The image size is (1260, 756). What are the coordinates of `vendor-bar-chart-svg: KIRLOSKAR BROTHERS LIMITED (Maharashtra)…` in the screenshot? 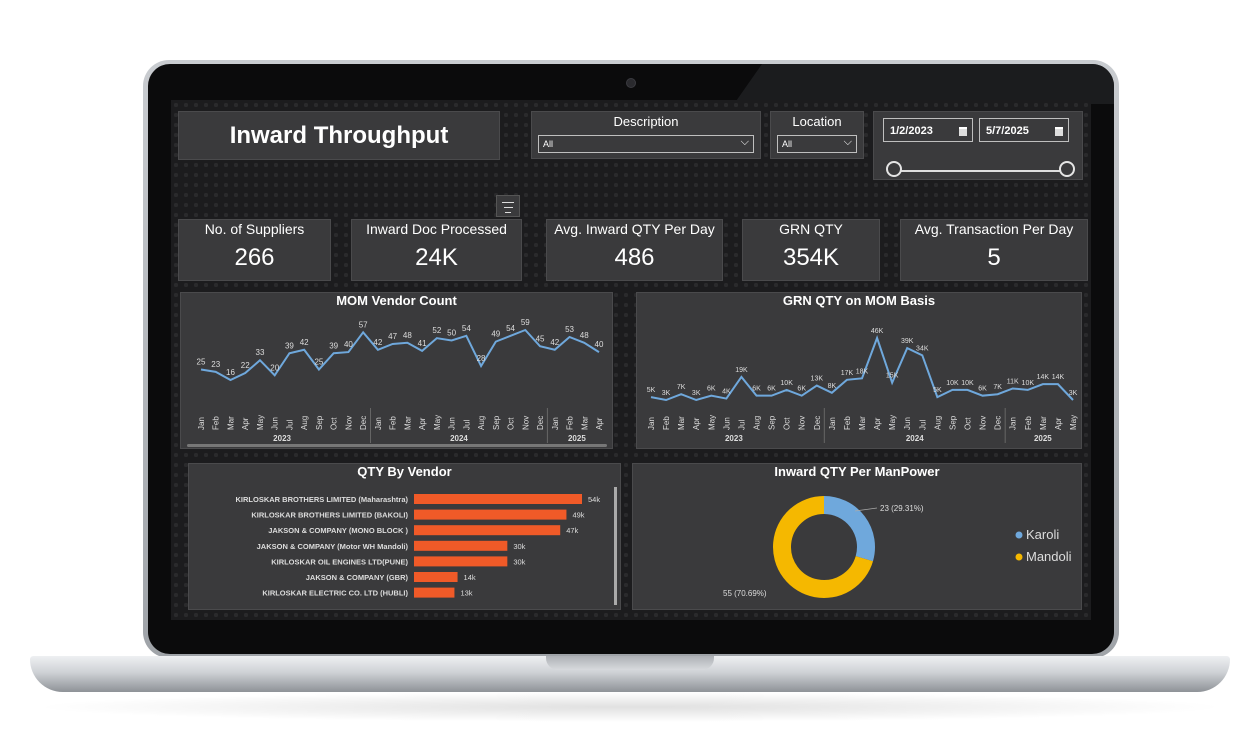 It's located at (426, 546).